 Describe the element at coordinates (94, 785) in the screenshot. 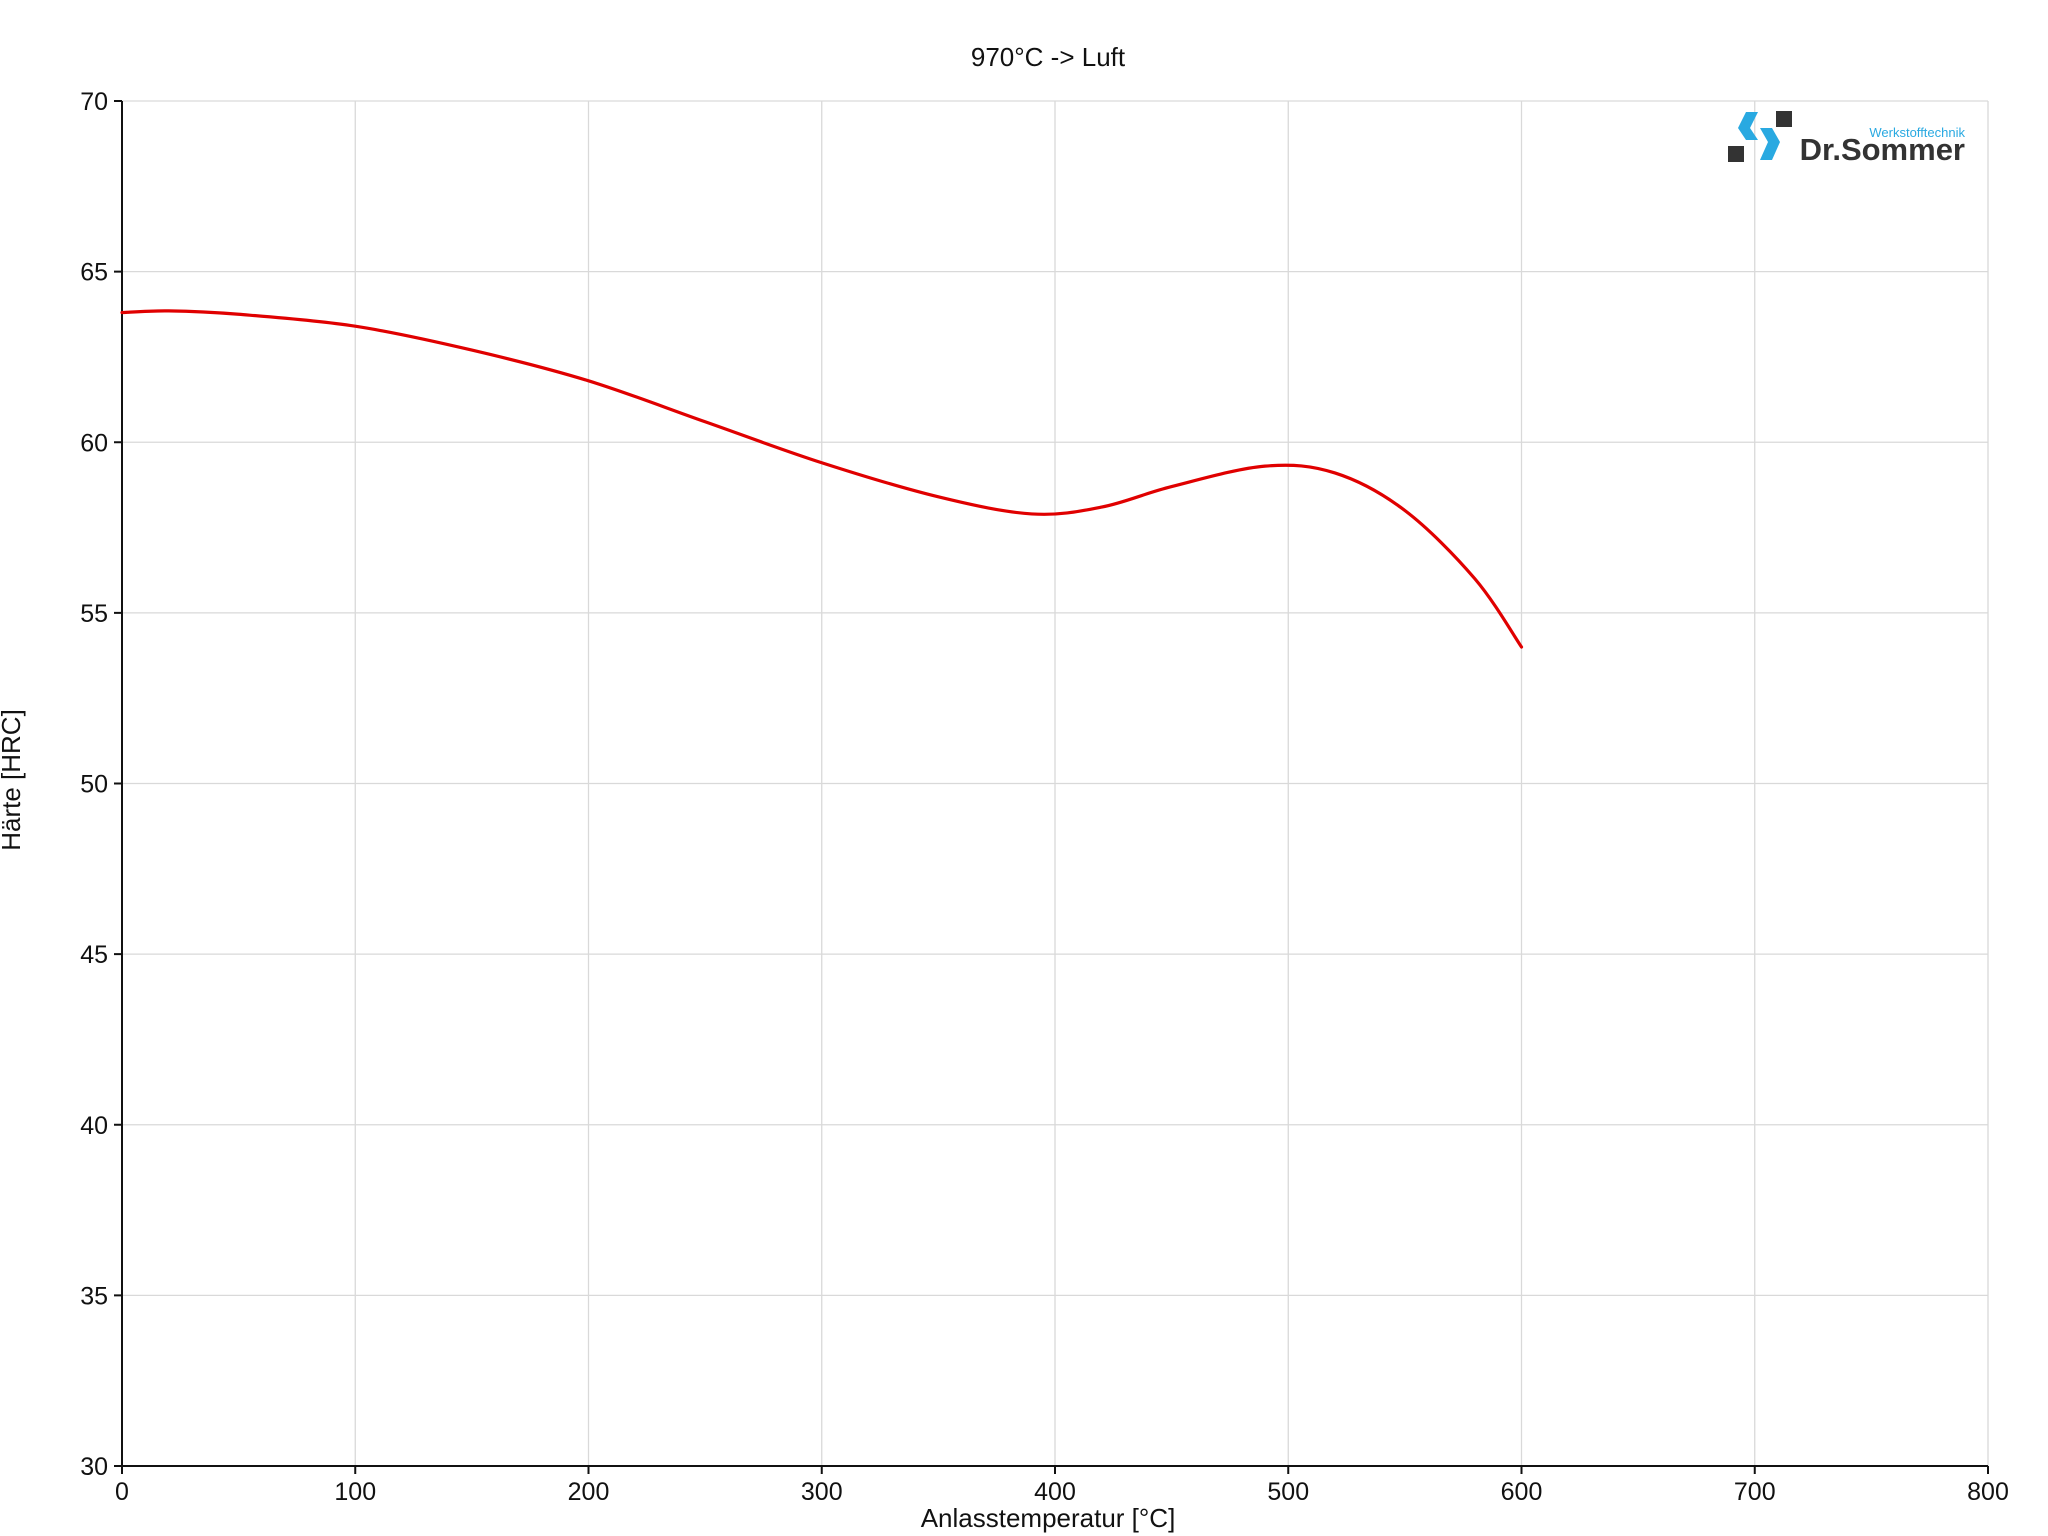

I see `y-tick-label: 50` at that location.